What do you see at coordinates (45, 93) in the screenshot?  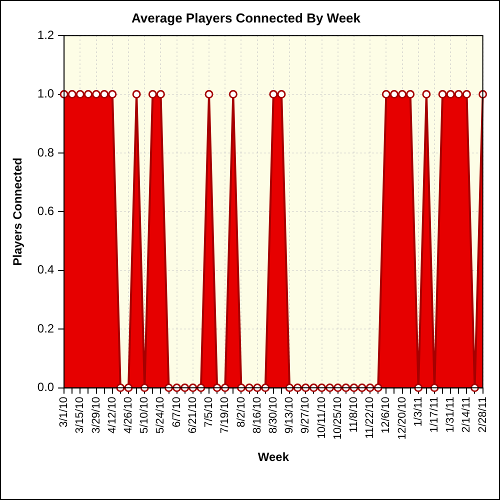 I see `y-tick-label: 1.0` at bounding box center [45, 93].